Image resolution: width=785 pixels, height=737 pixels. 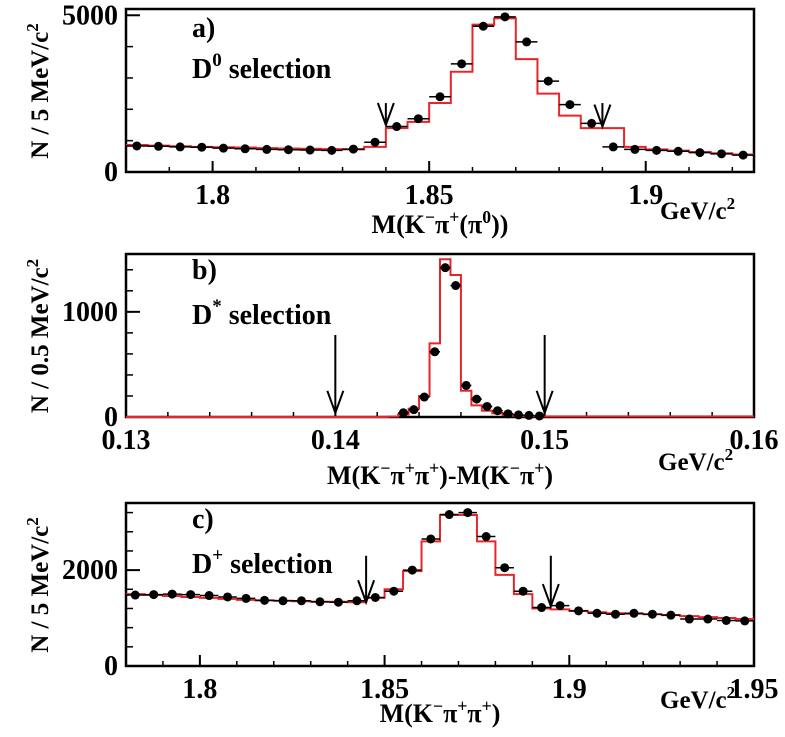 I want to click on title-superscript: +, so click(x=217, y=555).